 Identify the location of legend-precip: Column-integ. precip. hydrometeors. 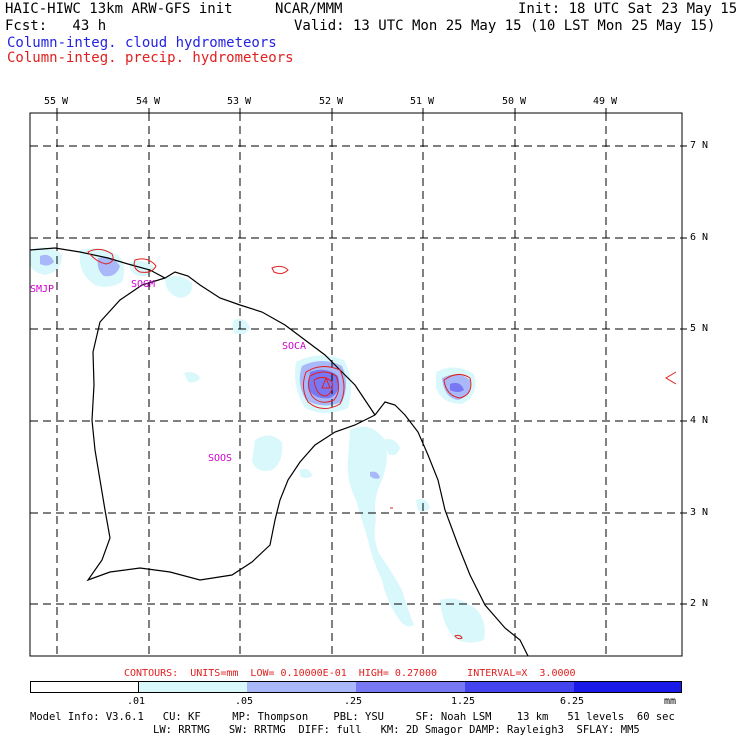
(150, 58).